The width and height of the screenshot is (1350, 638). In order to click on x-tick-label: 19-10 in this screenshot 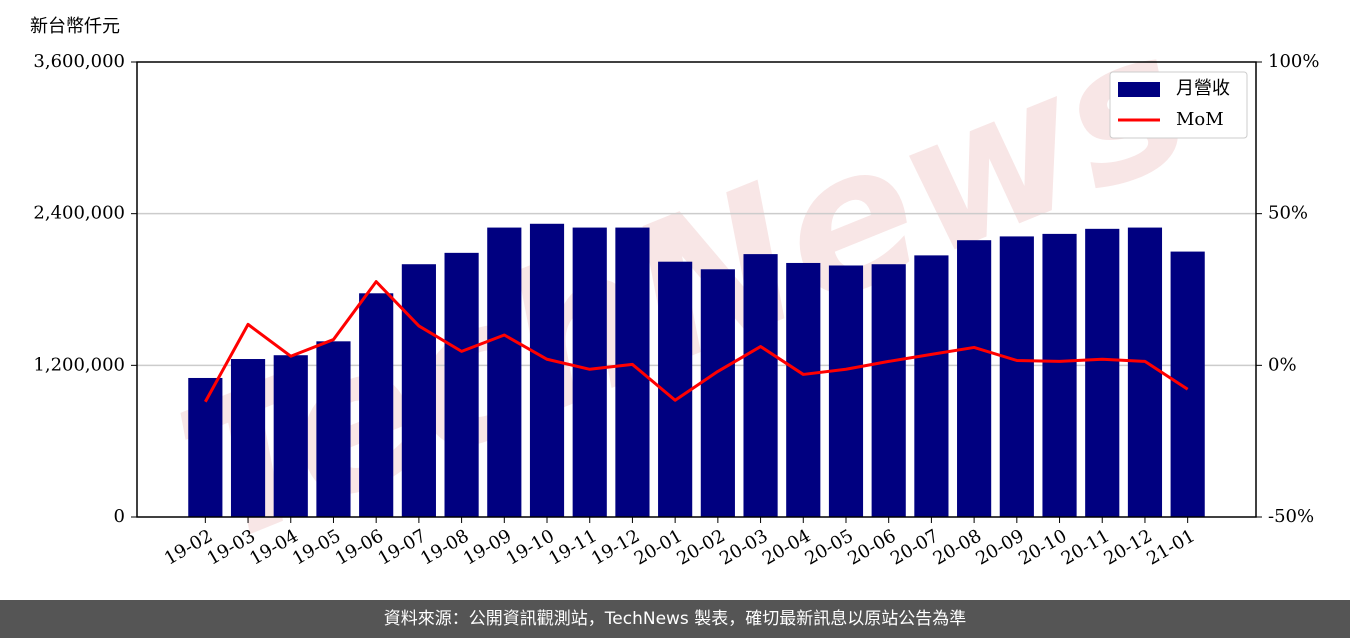, I will do `click(530, 547)`.